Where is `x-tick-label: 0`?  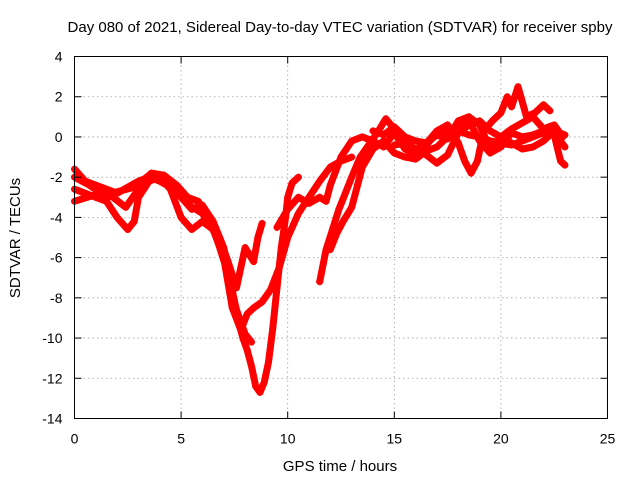 x-tick-label: 0 is located at coordinates (75, 439).